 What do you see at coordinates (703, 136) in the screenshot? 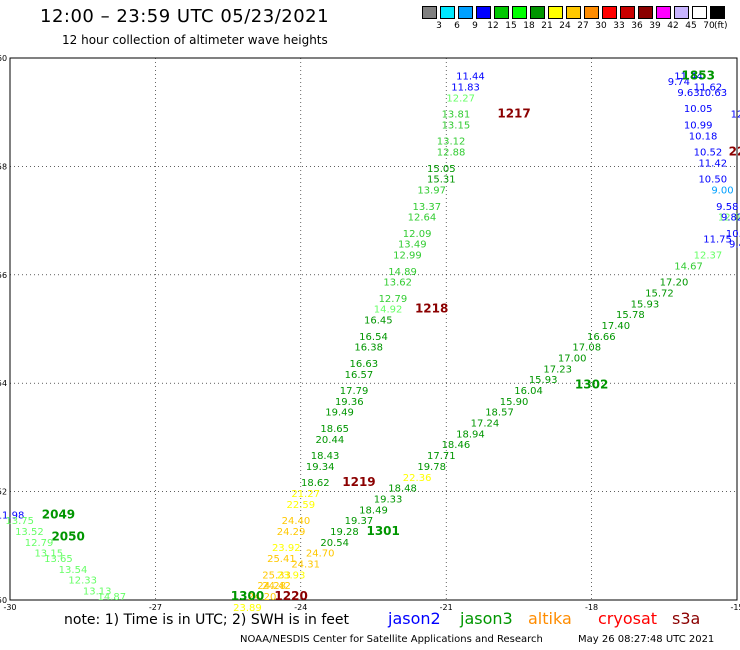
I see `wave-height-value: 10.18` at bounding box center [703, 136].